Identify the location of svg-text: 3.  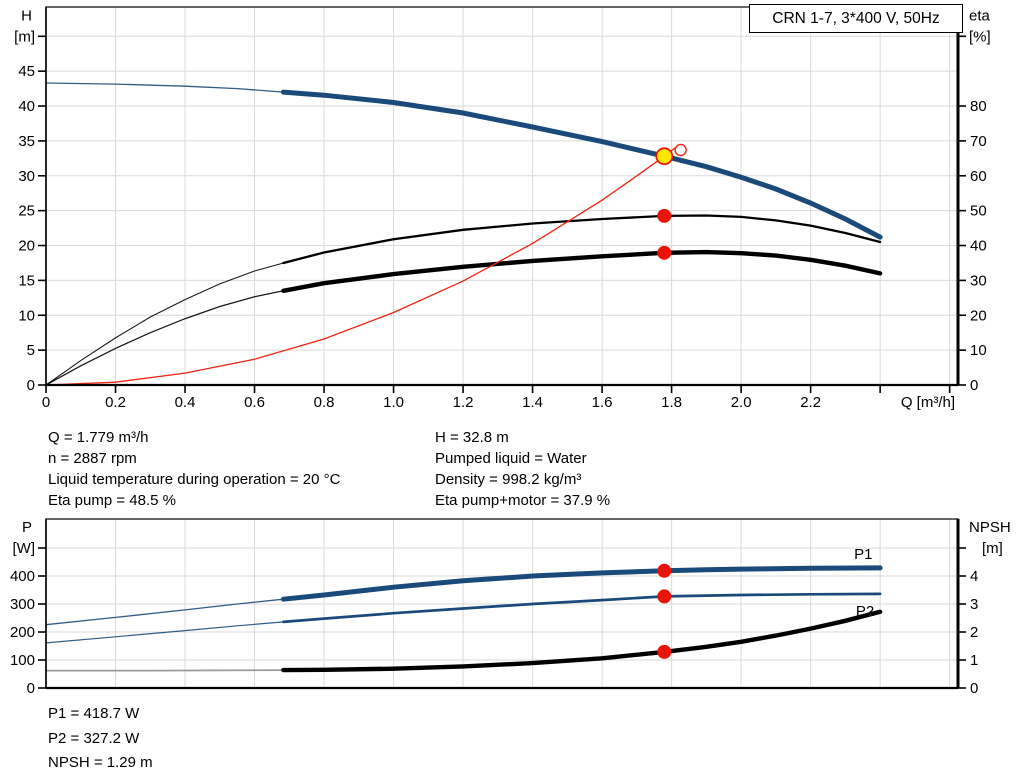
(974, 604).